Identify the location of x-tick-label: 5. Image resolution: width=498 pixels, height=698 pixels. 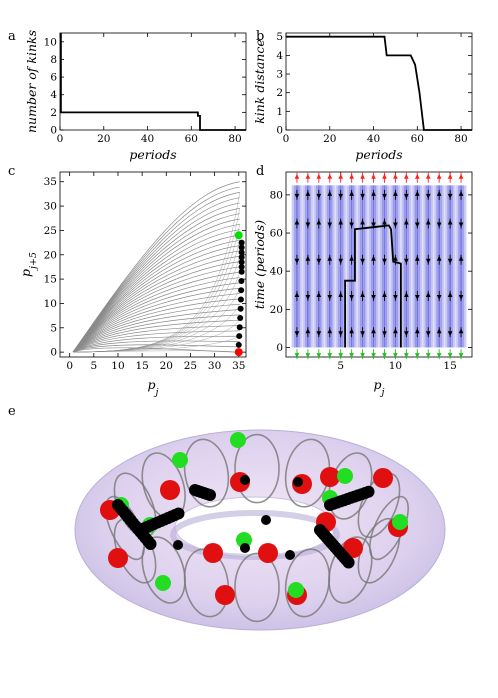
(340, 366).